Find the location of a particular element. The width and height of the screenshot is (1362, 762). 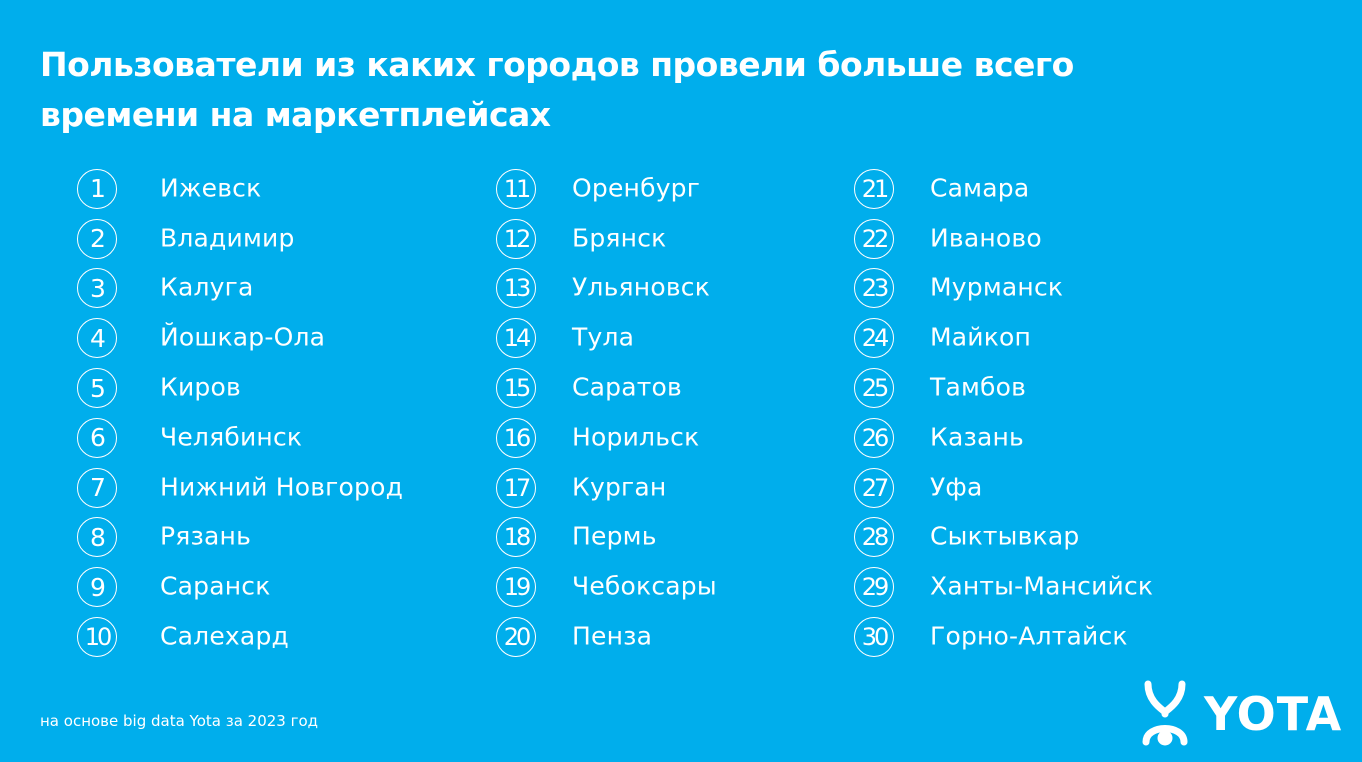

city-name: Саранск is located at coordinates (215, 586).